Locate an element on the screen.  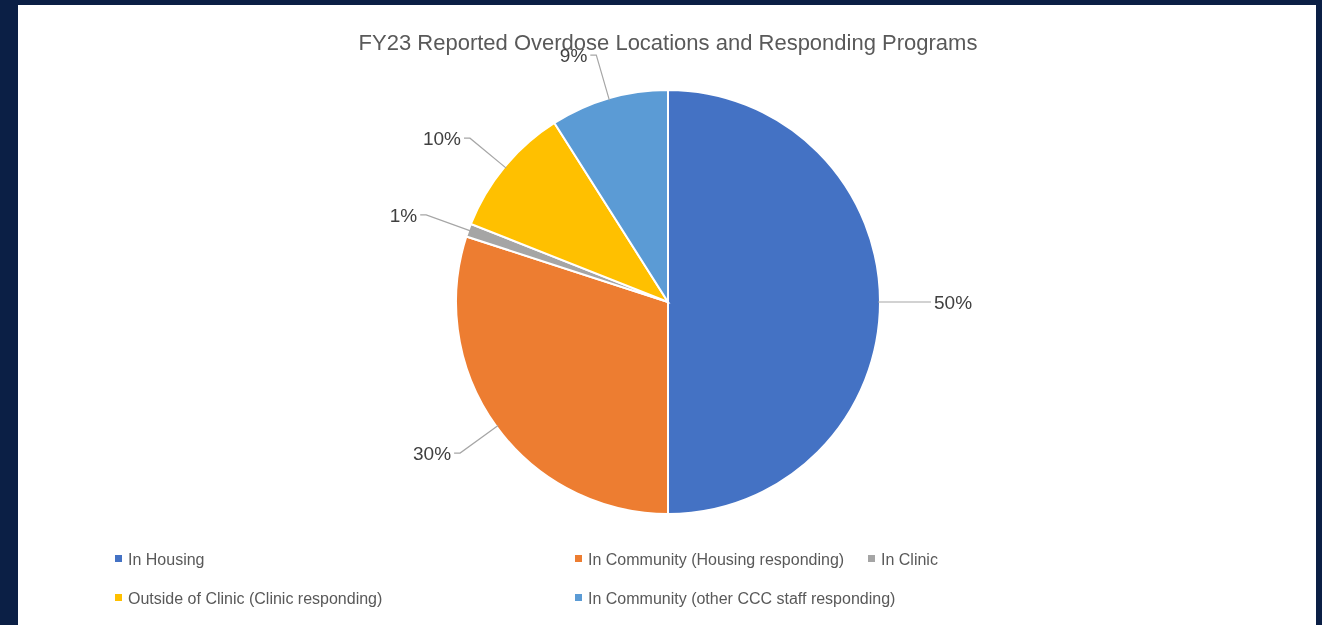
data-label: 50% is located at coordinates (953, 302).